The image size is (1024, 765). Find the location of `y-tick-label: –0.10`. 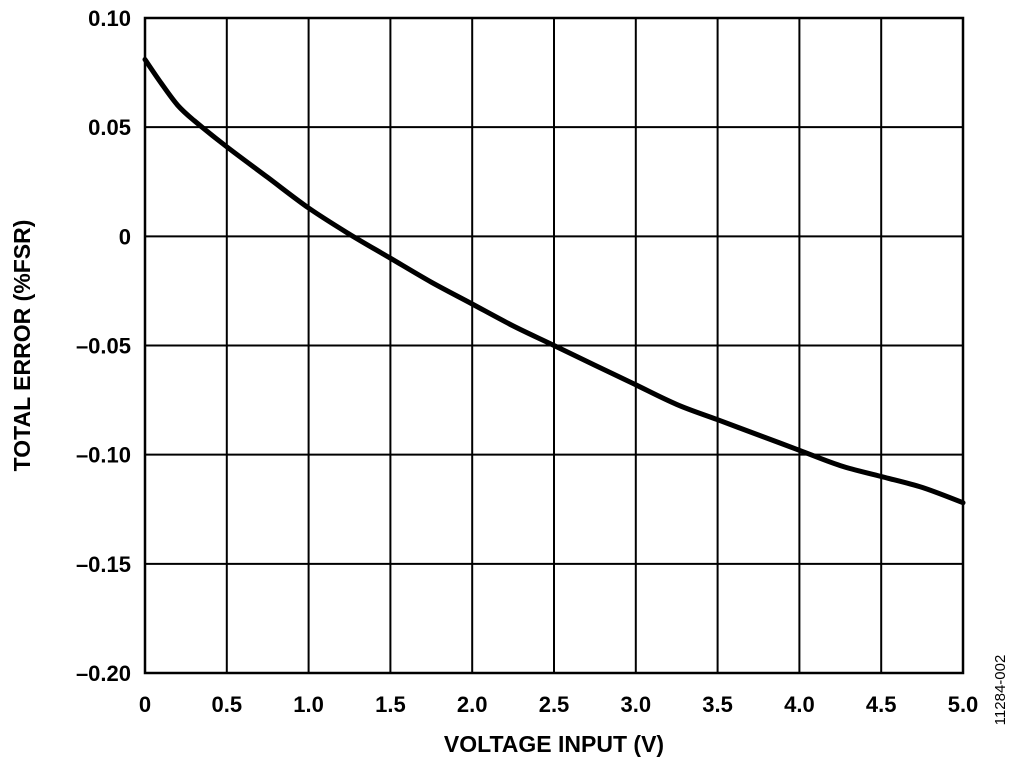

y-tick-label: –0.10 is located at coordinates (103, 455).